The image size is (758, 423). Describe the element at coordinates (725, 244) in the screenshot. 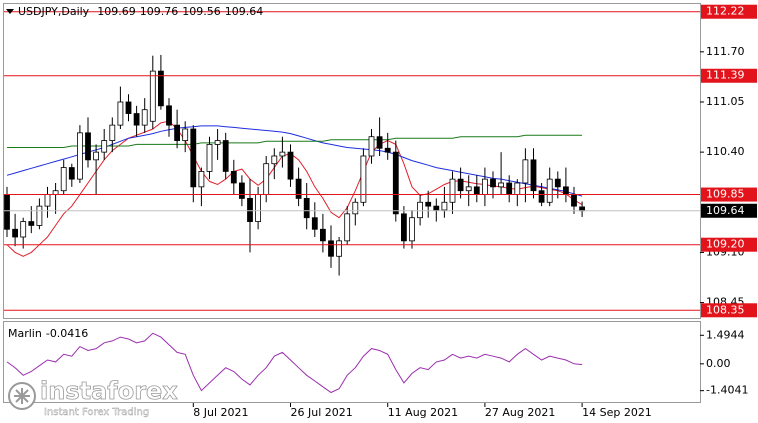

I see `level-label: 109.20` at that location.